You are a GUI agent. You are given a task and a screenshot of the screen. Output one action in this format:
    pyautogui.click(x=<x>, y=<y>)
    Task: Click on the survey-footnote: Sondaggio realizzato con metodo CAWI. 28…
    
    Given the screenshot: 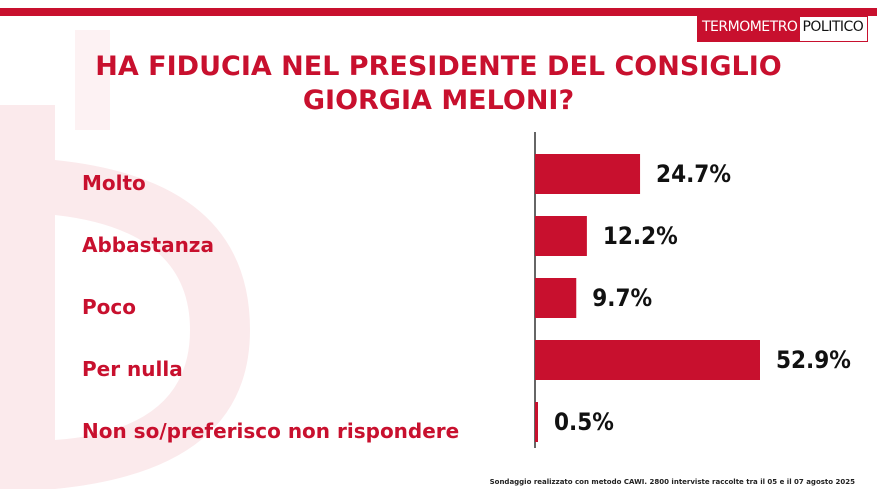 What is the action you would take?
    pyautogui.click(x=672, y=482)
    